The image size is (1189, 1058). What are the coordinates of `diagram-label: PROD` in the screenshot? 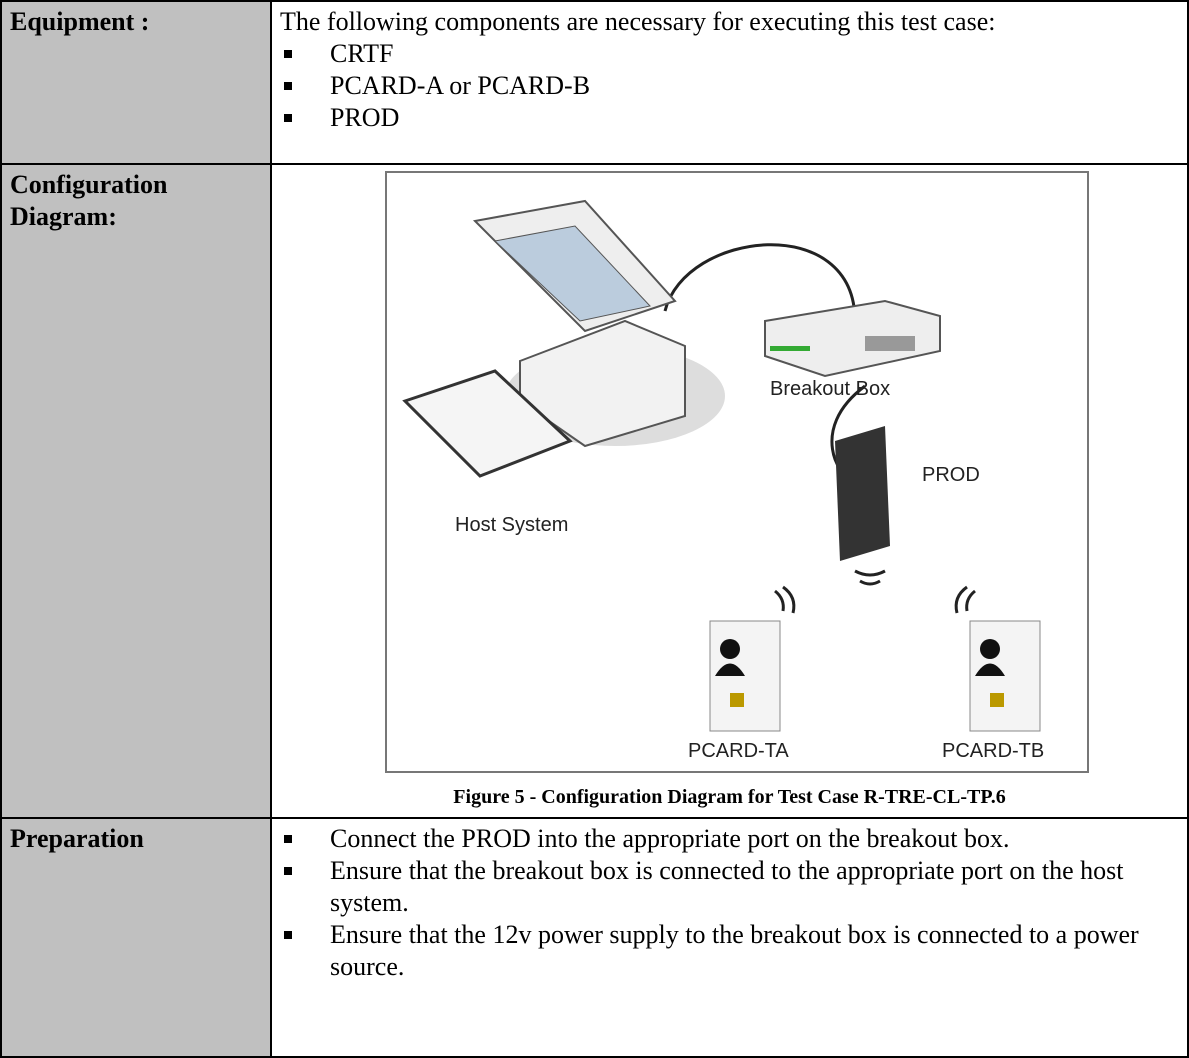 It's located at (951, 475).